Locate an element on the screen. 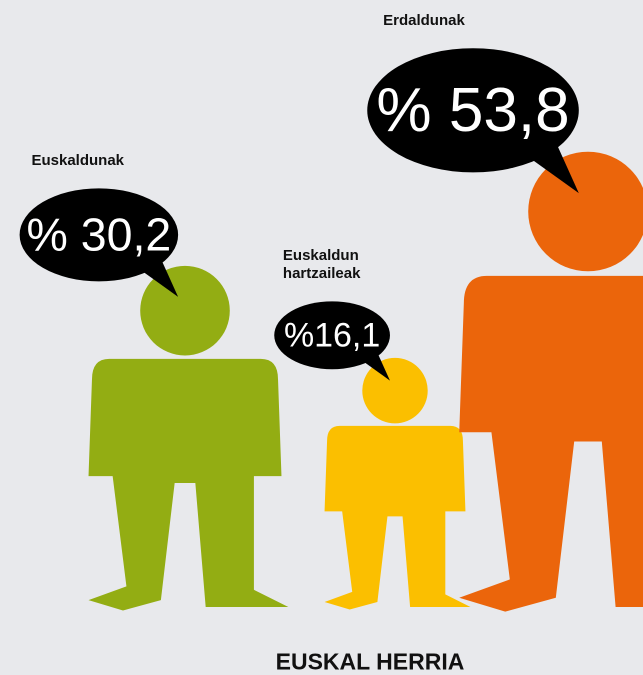  value-label: %16,1 is located at coordinates (332, 336).